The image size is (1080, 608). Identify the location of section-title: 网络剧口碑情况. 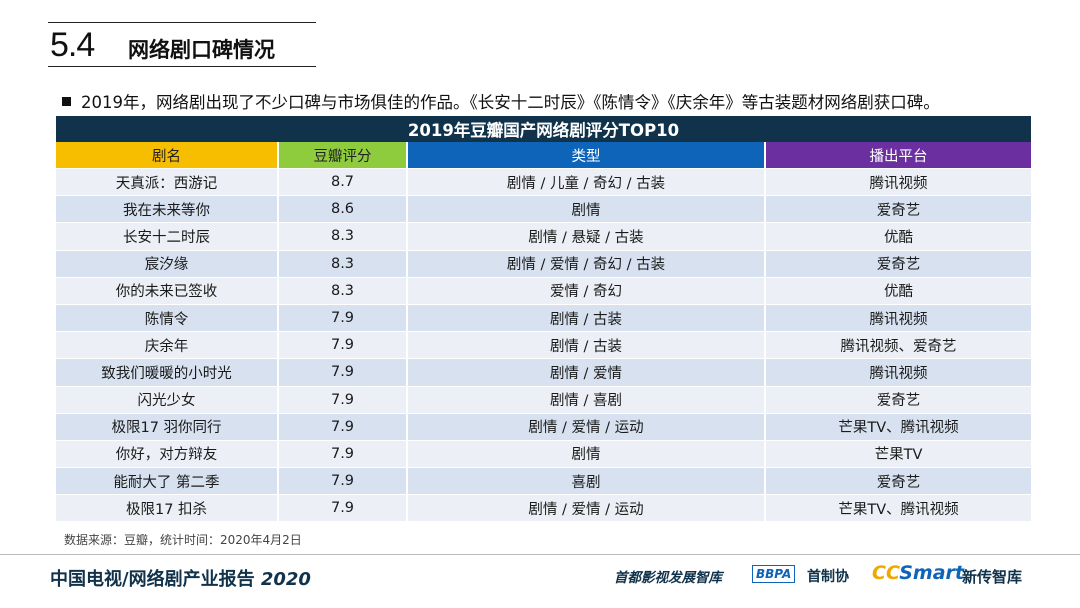
(201, 50).